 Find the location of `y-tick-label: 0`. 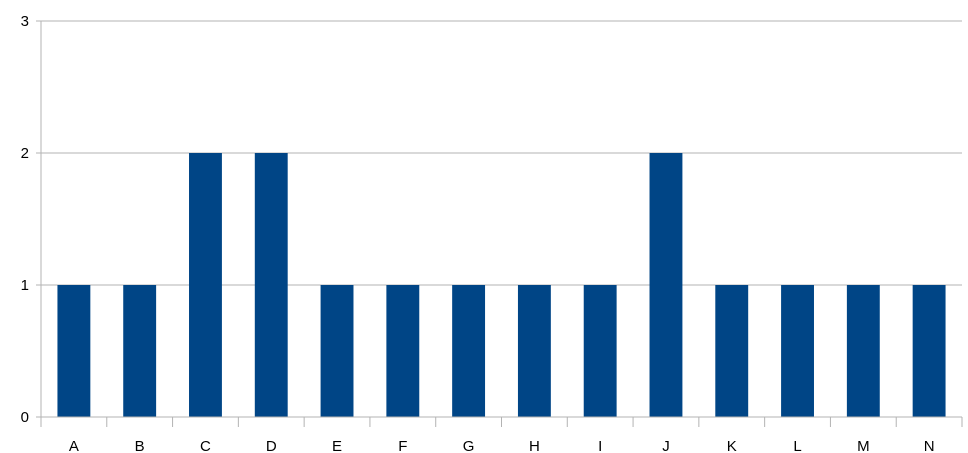

y-tick-label: 0 is located at coordinates (25, 417).